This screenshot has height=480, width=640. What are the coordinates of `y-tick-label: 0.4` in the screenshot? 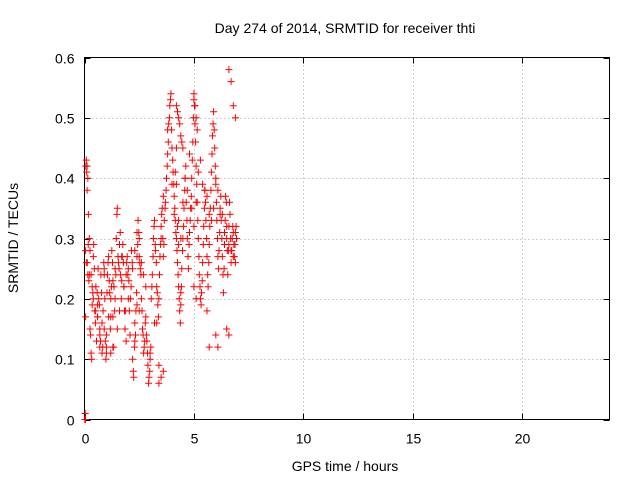 It's located at (65, 179).